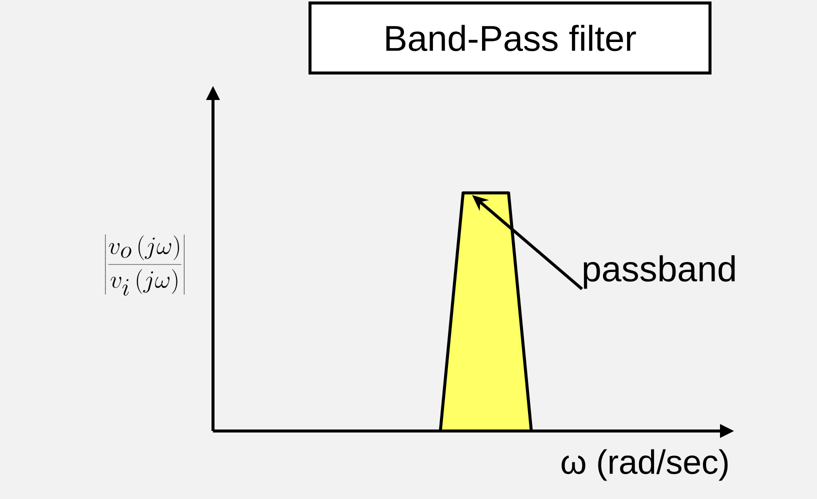 The width and height of the screenshot is (817, 499). I want to click on chart-title: Band-Pass filter, so click(511, 38).